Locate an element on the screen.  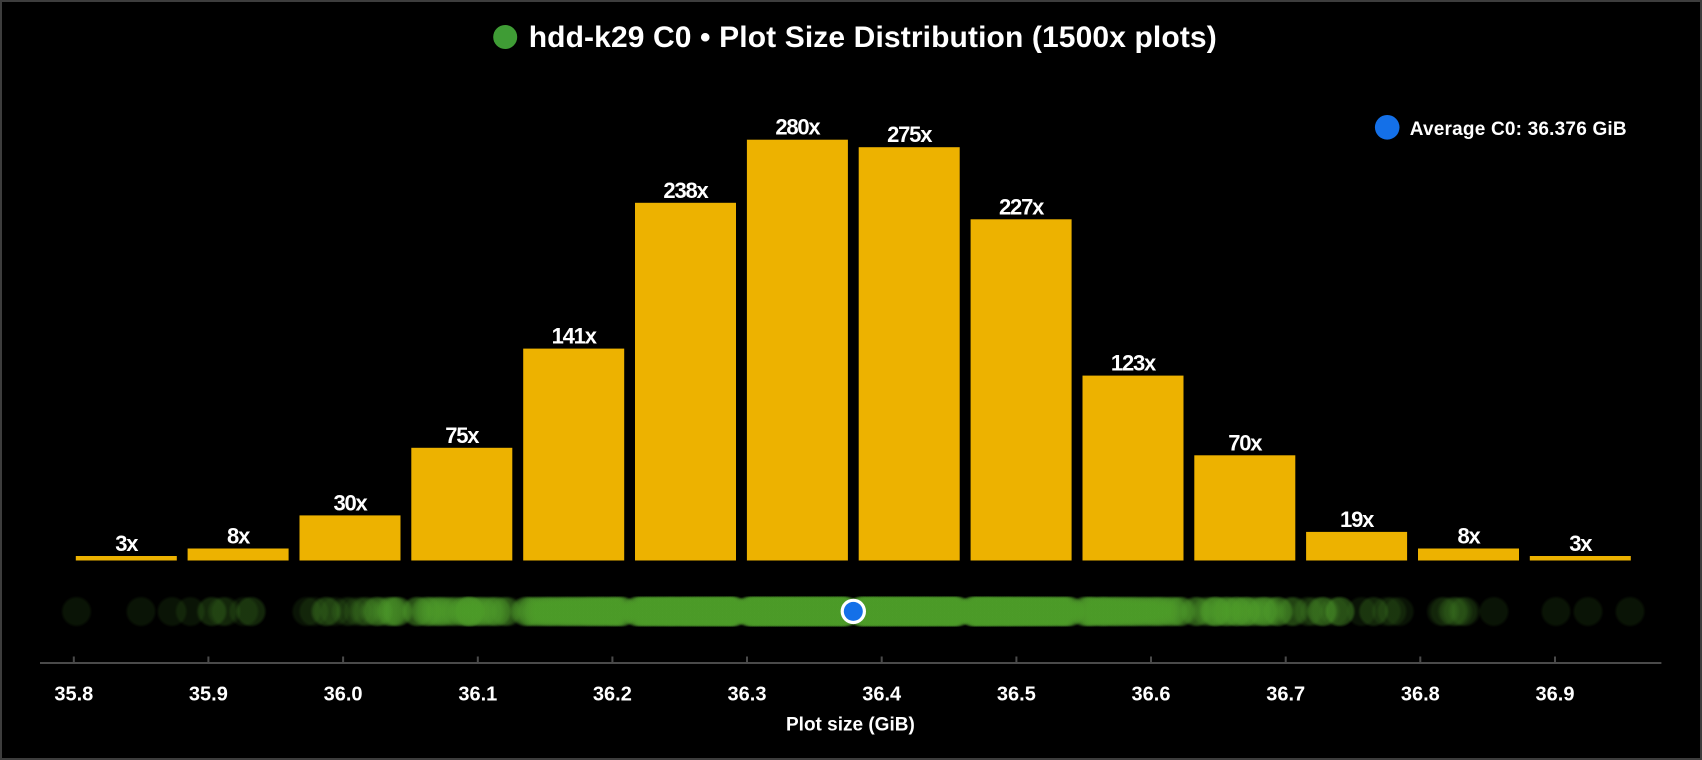
svg-text: 238x is located at coordinates (686, 190).